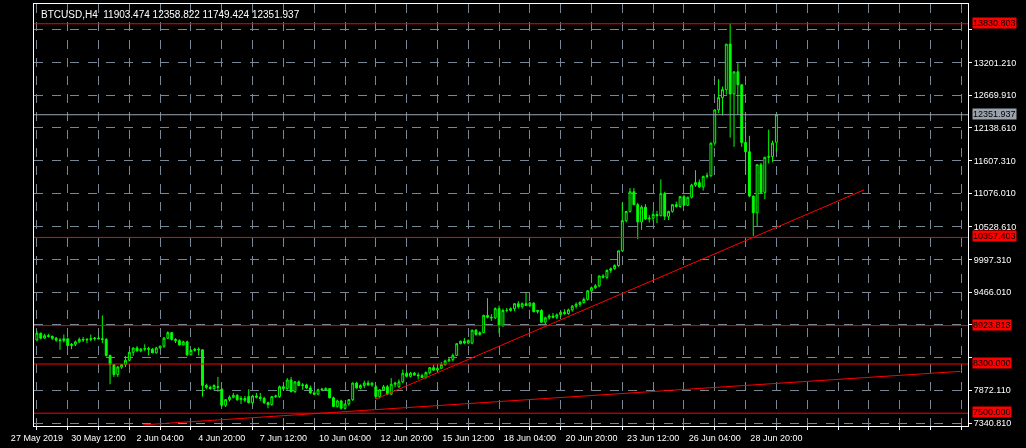 This screenshot has width=1026, height=448. Describe the element at coordinates (36, 437) in the screenshot. I see `x-tick-label: 27 May 2019` at that location.